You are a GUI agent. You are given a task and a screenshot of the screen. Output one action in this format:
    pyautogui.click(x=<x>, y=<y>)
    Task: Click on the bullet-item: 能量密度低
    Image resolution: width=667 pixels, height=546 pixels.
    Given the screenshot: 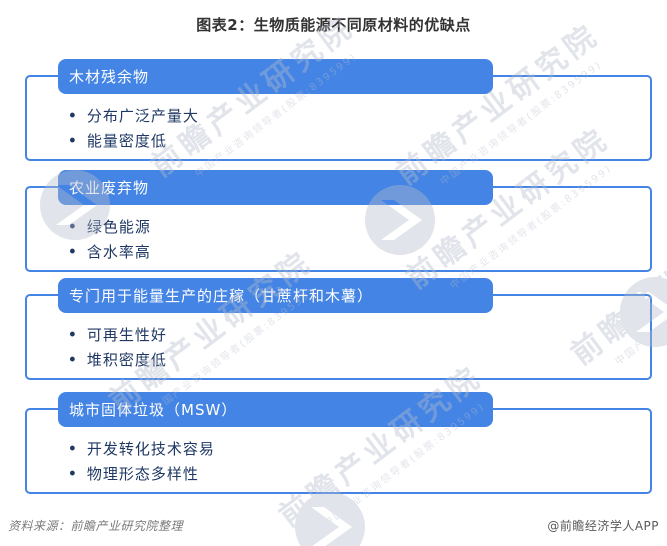 What is the action you would take?
    pyautogui.click(x=354, y=141)
    